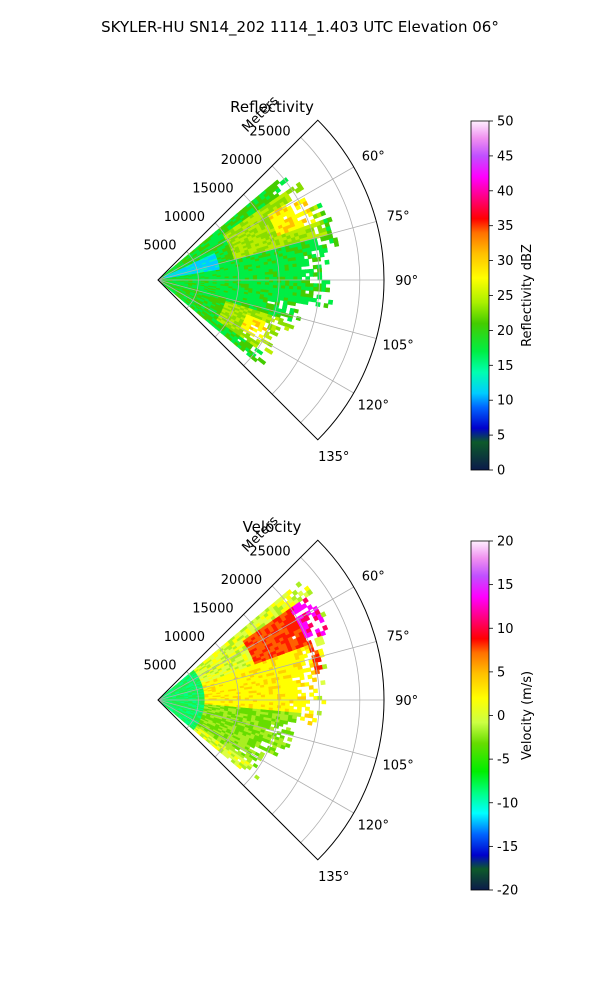 This screenshot has width=600, height=1000. I want to click on colorbar-tick-label: -5, so click(503, 760).